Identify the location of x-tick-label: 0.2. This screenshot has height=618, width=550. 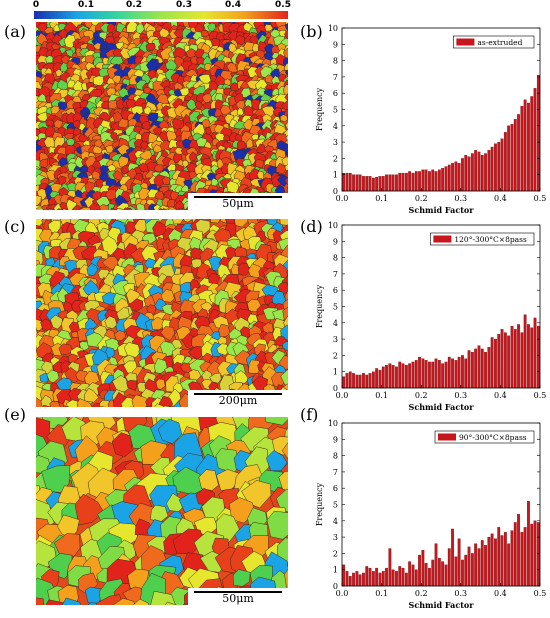
(421, 395).